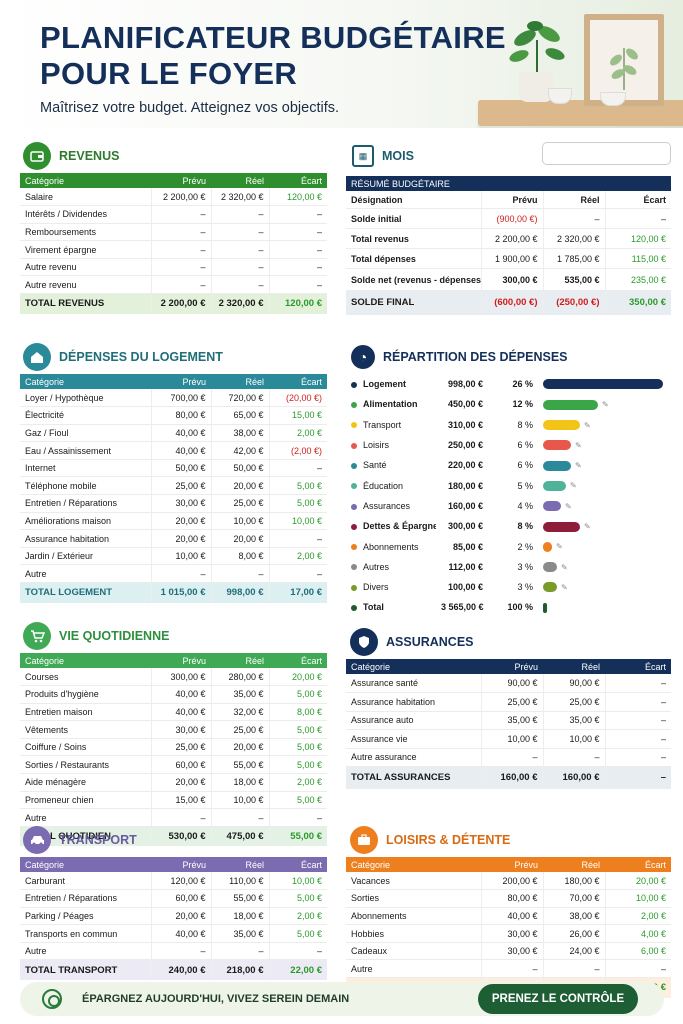  I want to click on table-cell, so click(604, 384).